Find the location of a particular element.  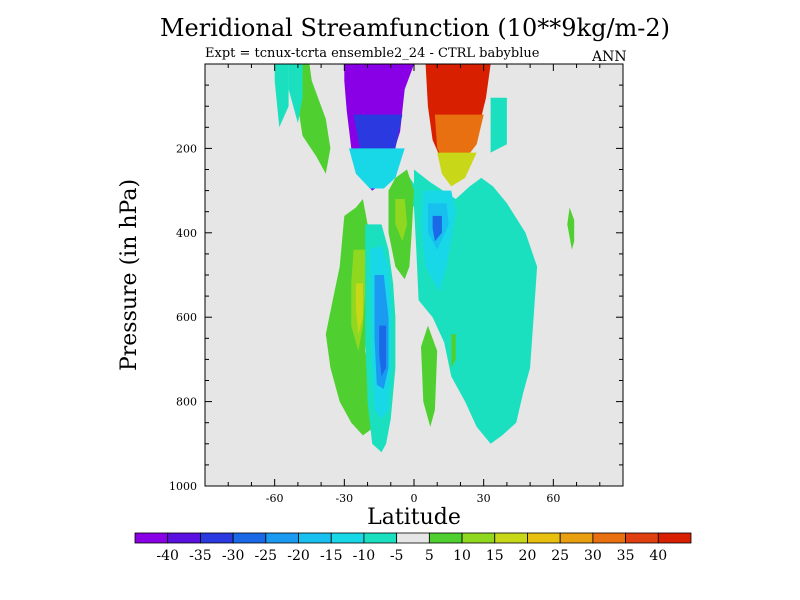

y-tick-label: 1000 is located at coordinates (183, 486).